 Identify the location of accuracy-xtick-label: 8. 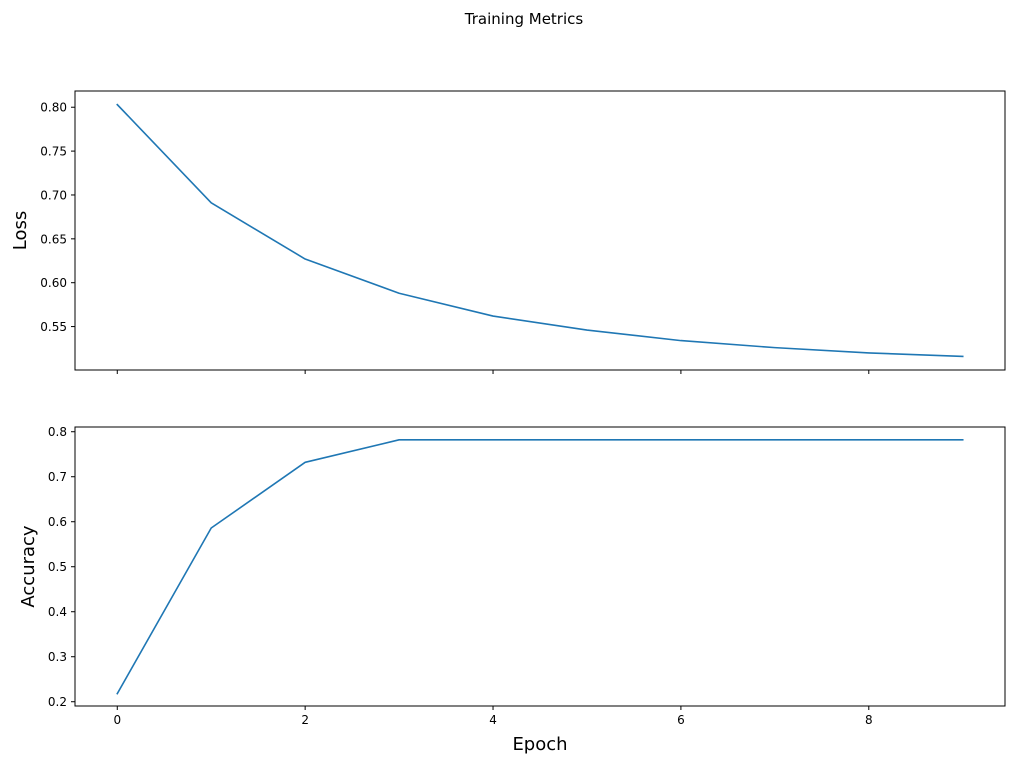
(869, 720).